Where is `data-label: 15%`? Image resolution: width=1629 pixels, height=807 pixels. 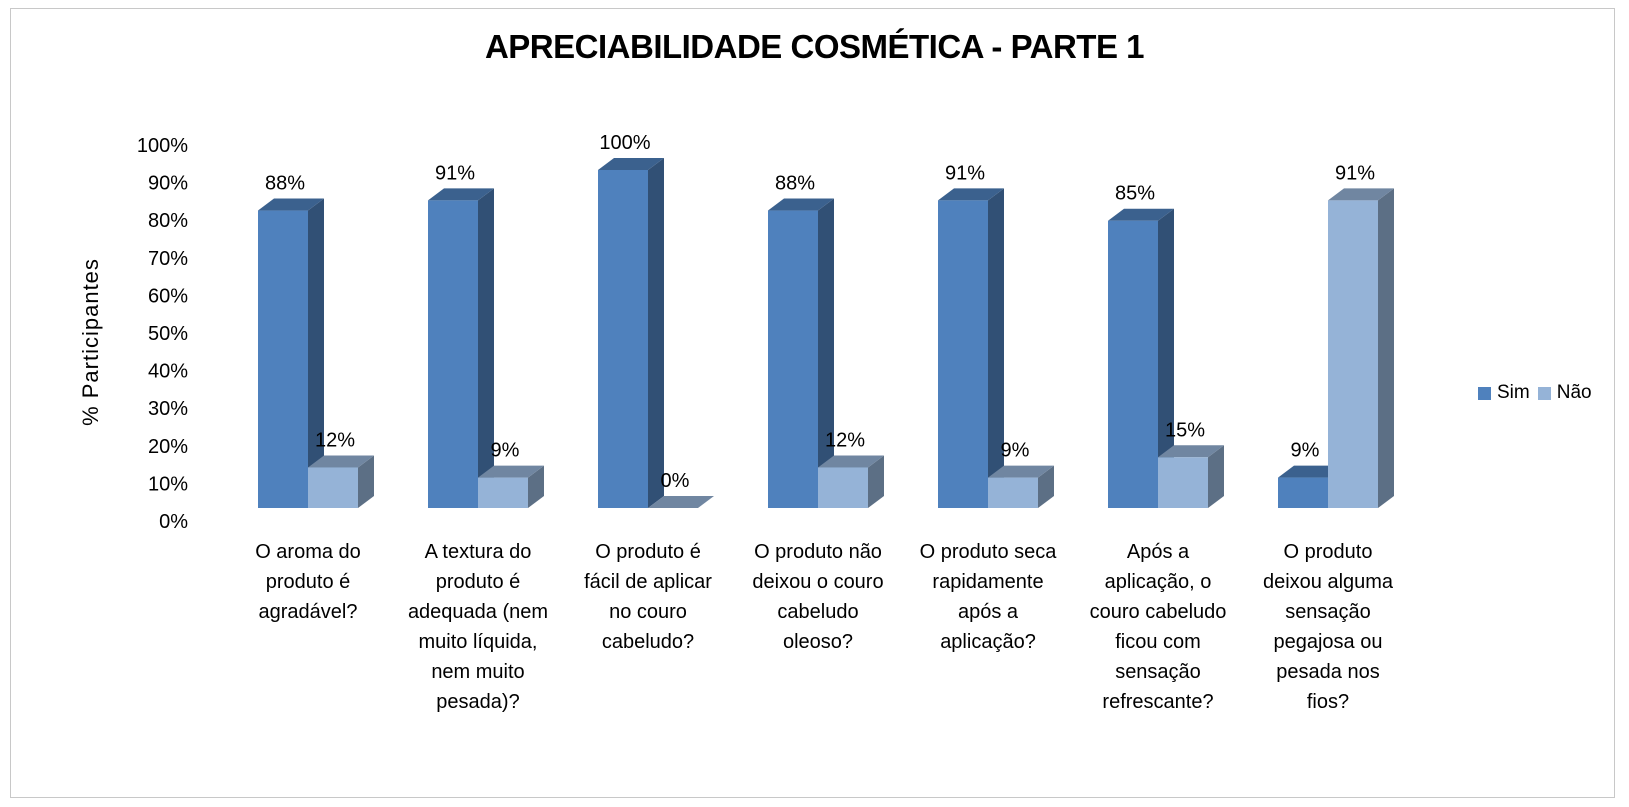 data-label: 15% is located at coordinates (1185, 430).